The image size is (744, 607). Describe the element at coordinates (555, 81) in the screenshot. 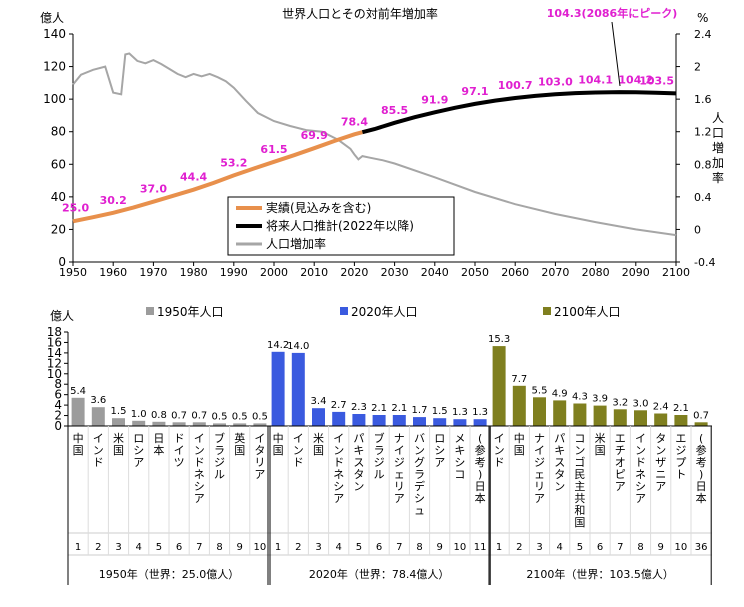

I see `data-label: 103.0` at that location.